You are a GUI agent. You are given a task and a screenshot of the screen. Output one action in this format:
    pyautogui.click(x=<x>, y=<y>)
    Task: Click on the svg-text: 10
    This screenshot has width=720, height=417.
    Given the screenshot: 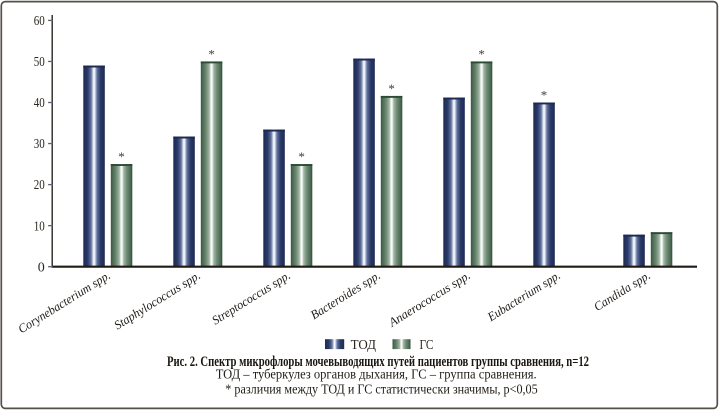 What is the action you would take?
    pyautogui.click(x=39, y=226)
    